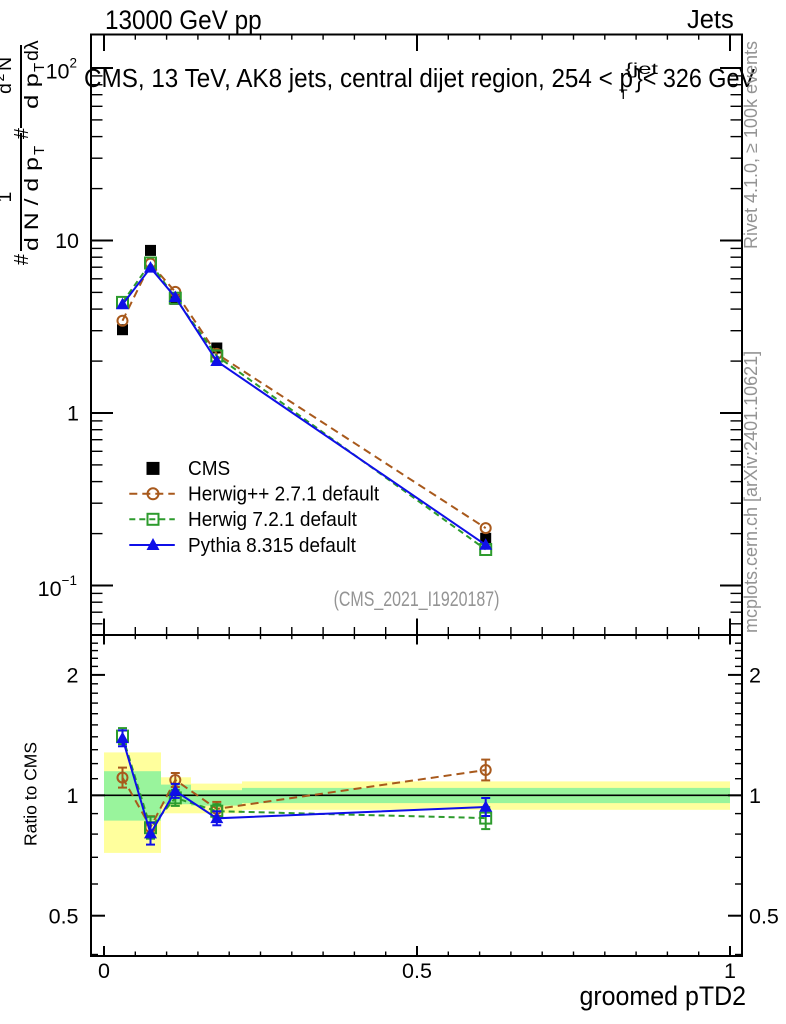  Describe the element at coordinates (67, 241) in the screenshot. I see `svg-text: 10` at that location.